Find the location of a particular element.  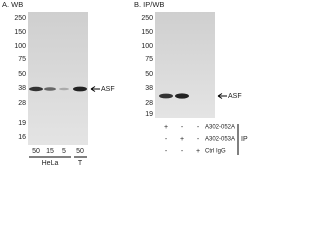

blot-b is located at coordinates (185, 65).